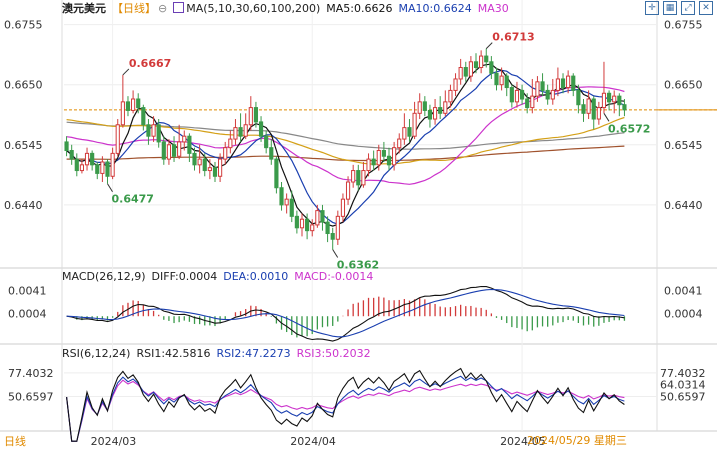 The image size is (717, 451). What do you see at coordinates (683, 314) in the screenshot?
I see `macd-tick-label-right: 0.0004` at bounding box center [683, 314].